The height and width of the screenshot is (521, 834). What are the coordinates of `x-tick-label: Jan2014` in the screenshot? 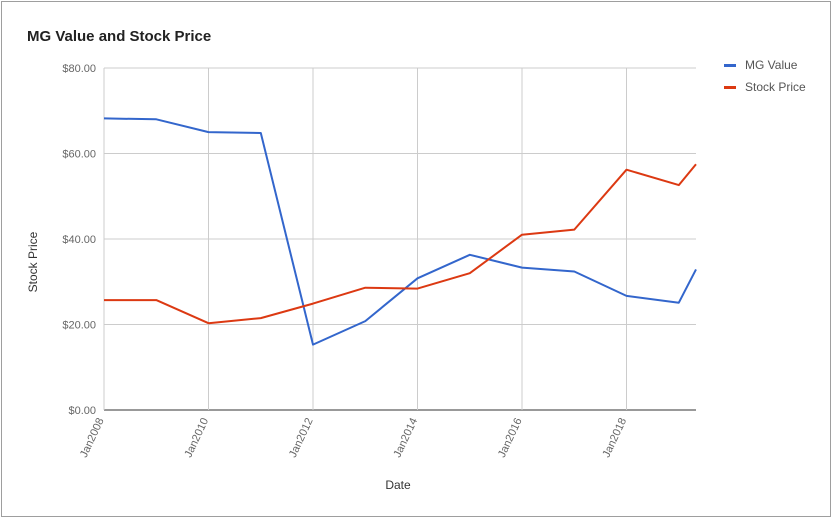 It's located at (406, 437).